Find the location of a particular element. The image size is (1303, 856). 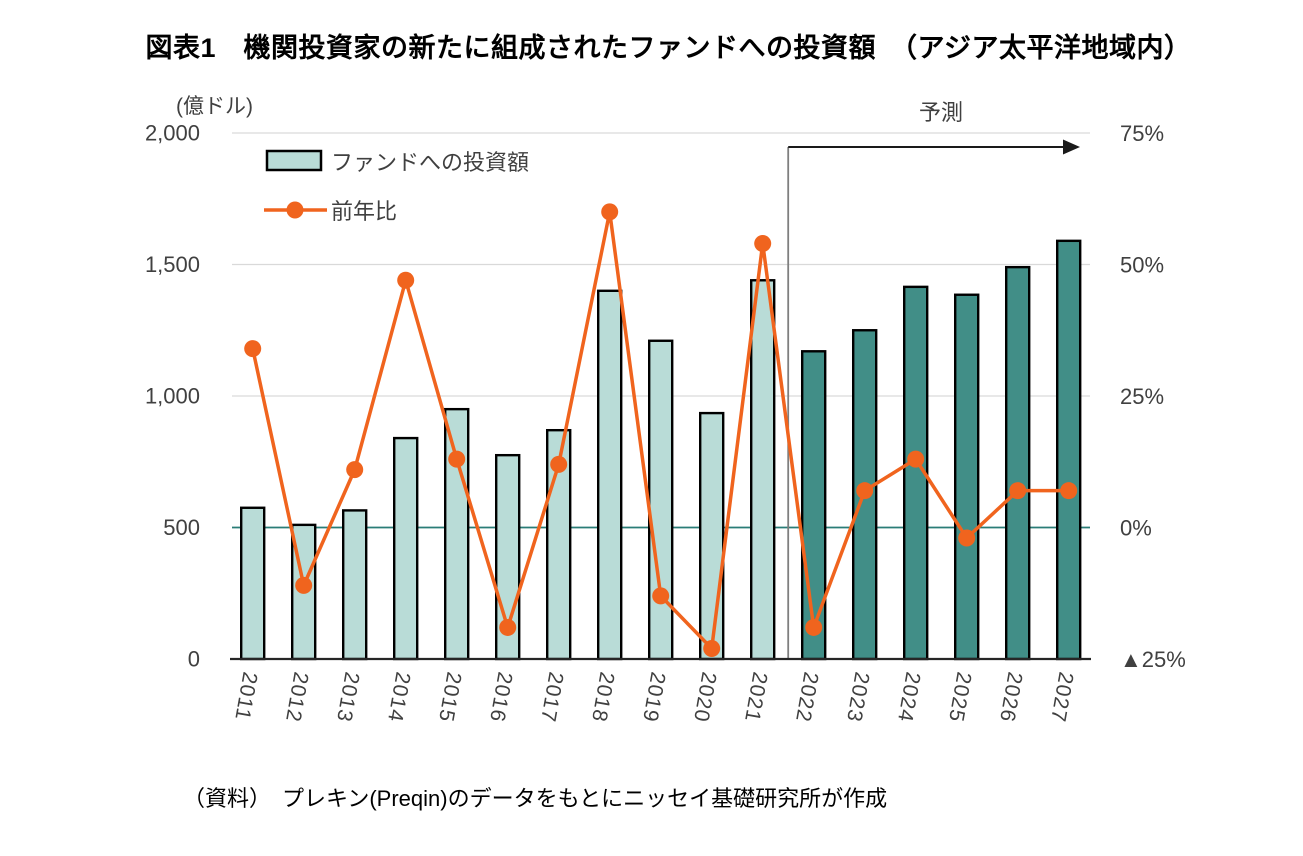

left-axis-unit-label: (億ドル) is located at coordinates (214, 106).